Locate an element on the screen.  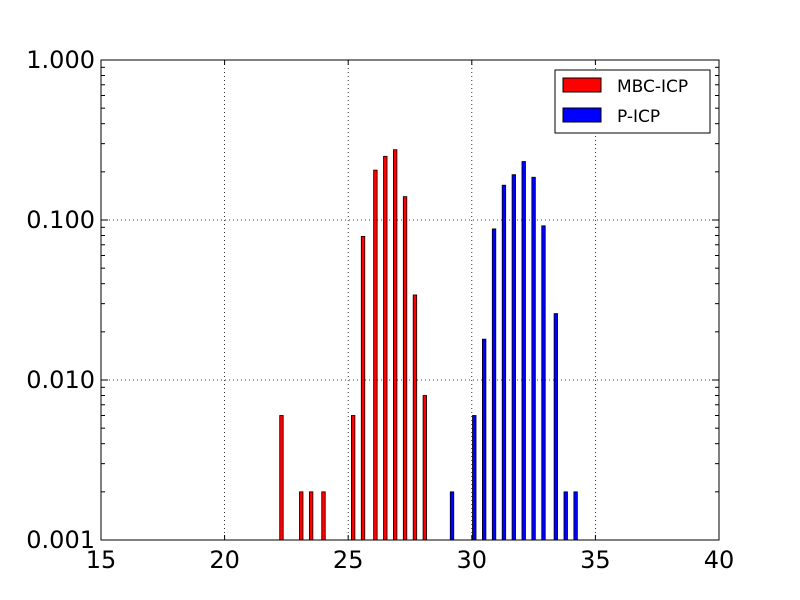
y-tick-label: 0.010 is located at coordinates (60, 380).